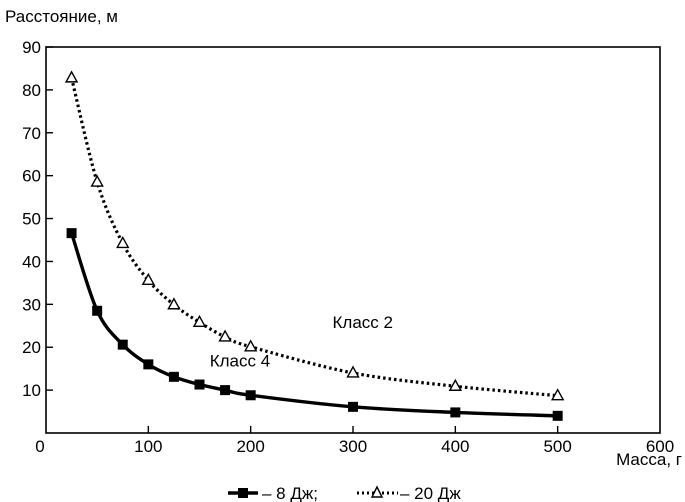 Image resolution: width=685 pixels, height=502 pixels. Describe the element at coordinates (39, 446) in the screenshot. I see `x-tick-label: 0` at that location.